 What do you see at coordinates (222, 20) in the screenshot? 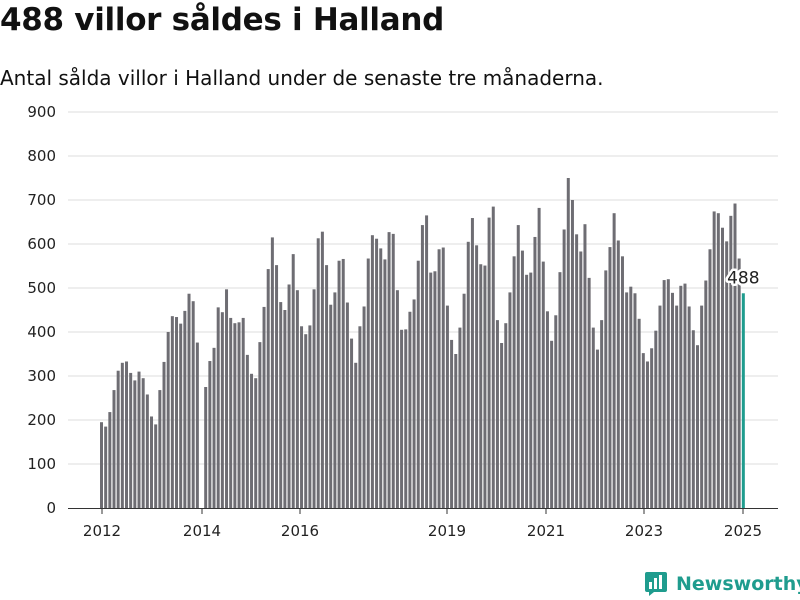
I see `chart-title: 488 villor såldes i Halland` at bounding box center [222, 20].